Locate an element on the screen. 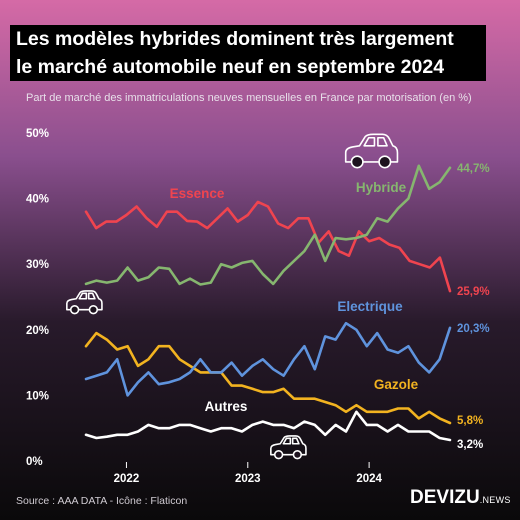 Image resolution: width=520 pixels, height=520 pixels. series-label-autres: Autres is located at coordinates (226, 406).